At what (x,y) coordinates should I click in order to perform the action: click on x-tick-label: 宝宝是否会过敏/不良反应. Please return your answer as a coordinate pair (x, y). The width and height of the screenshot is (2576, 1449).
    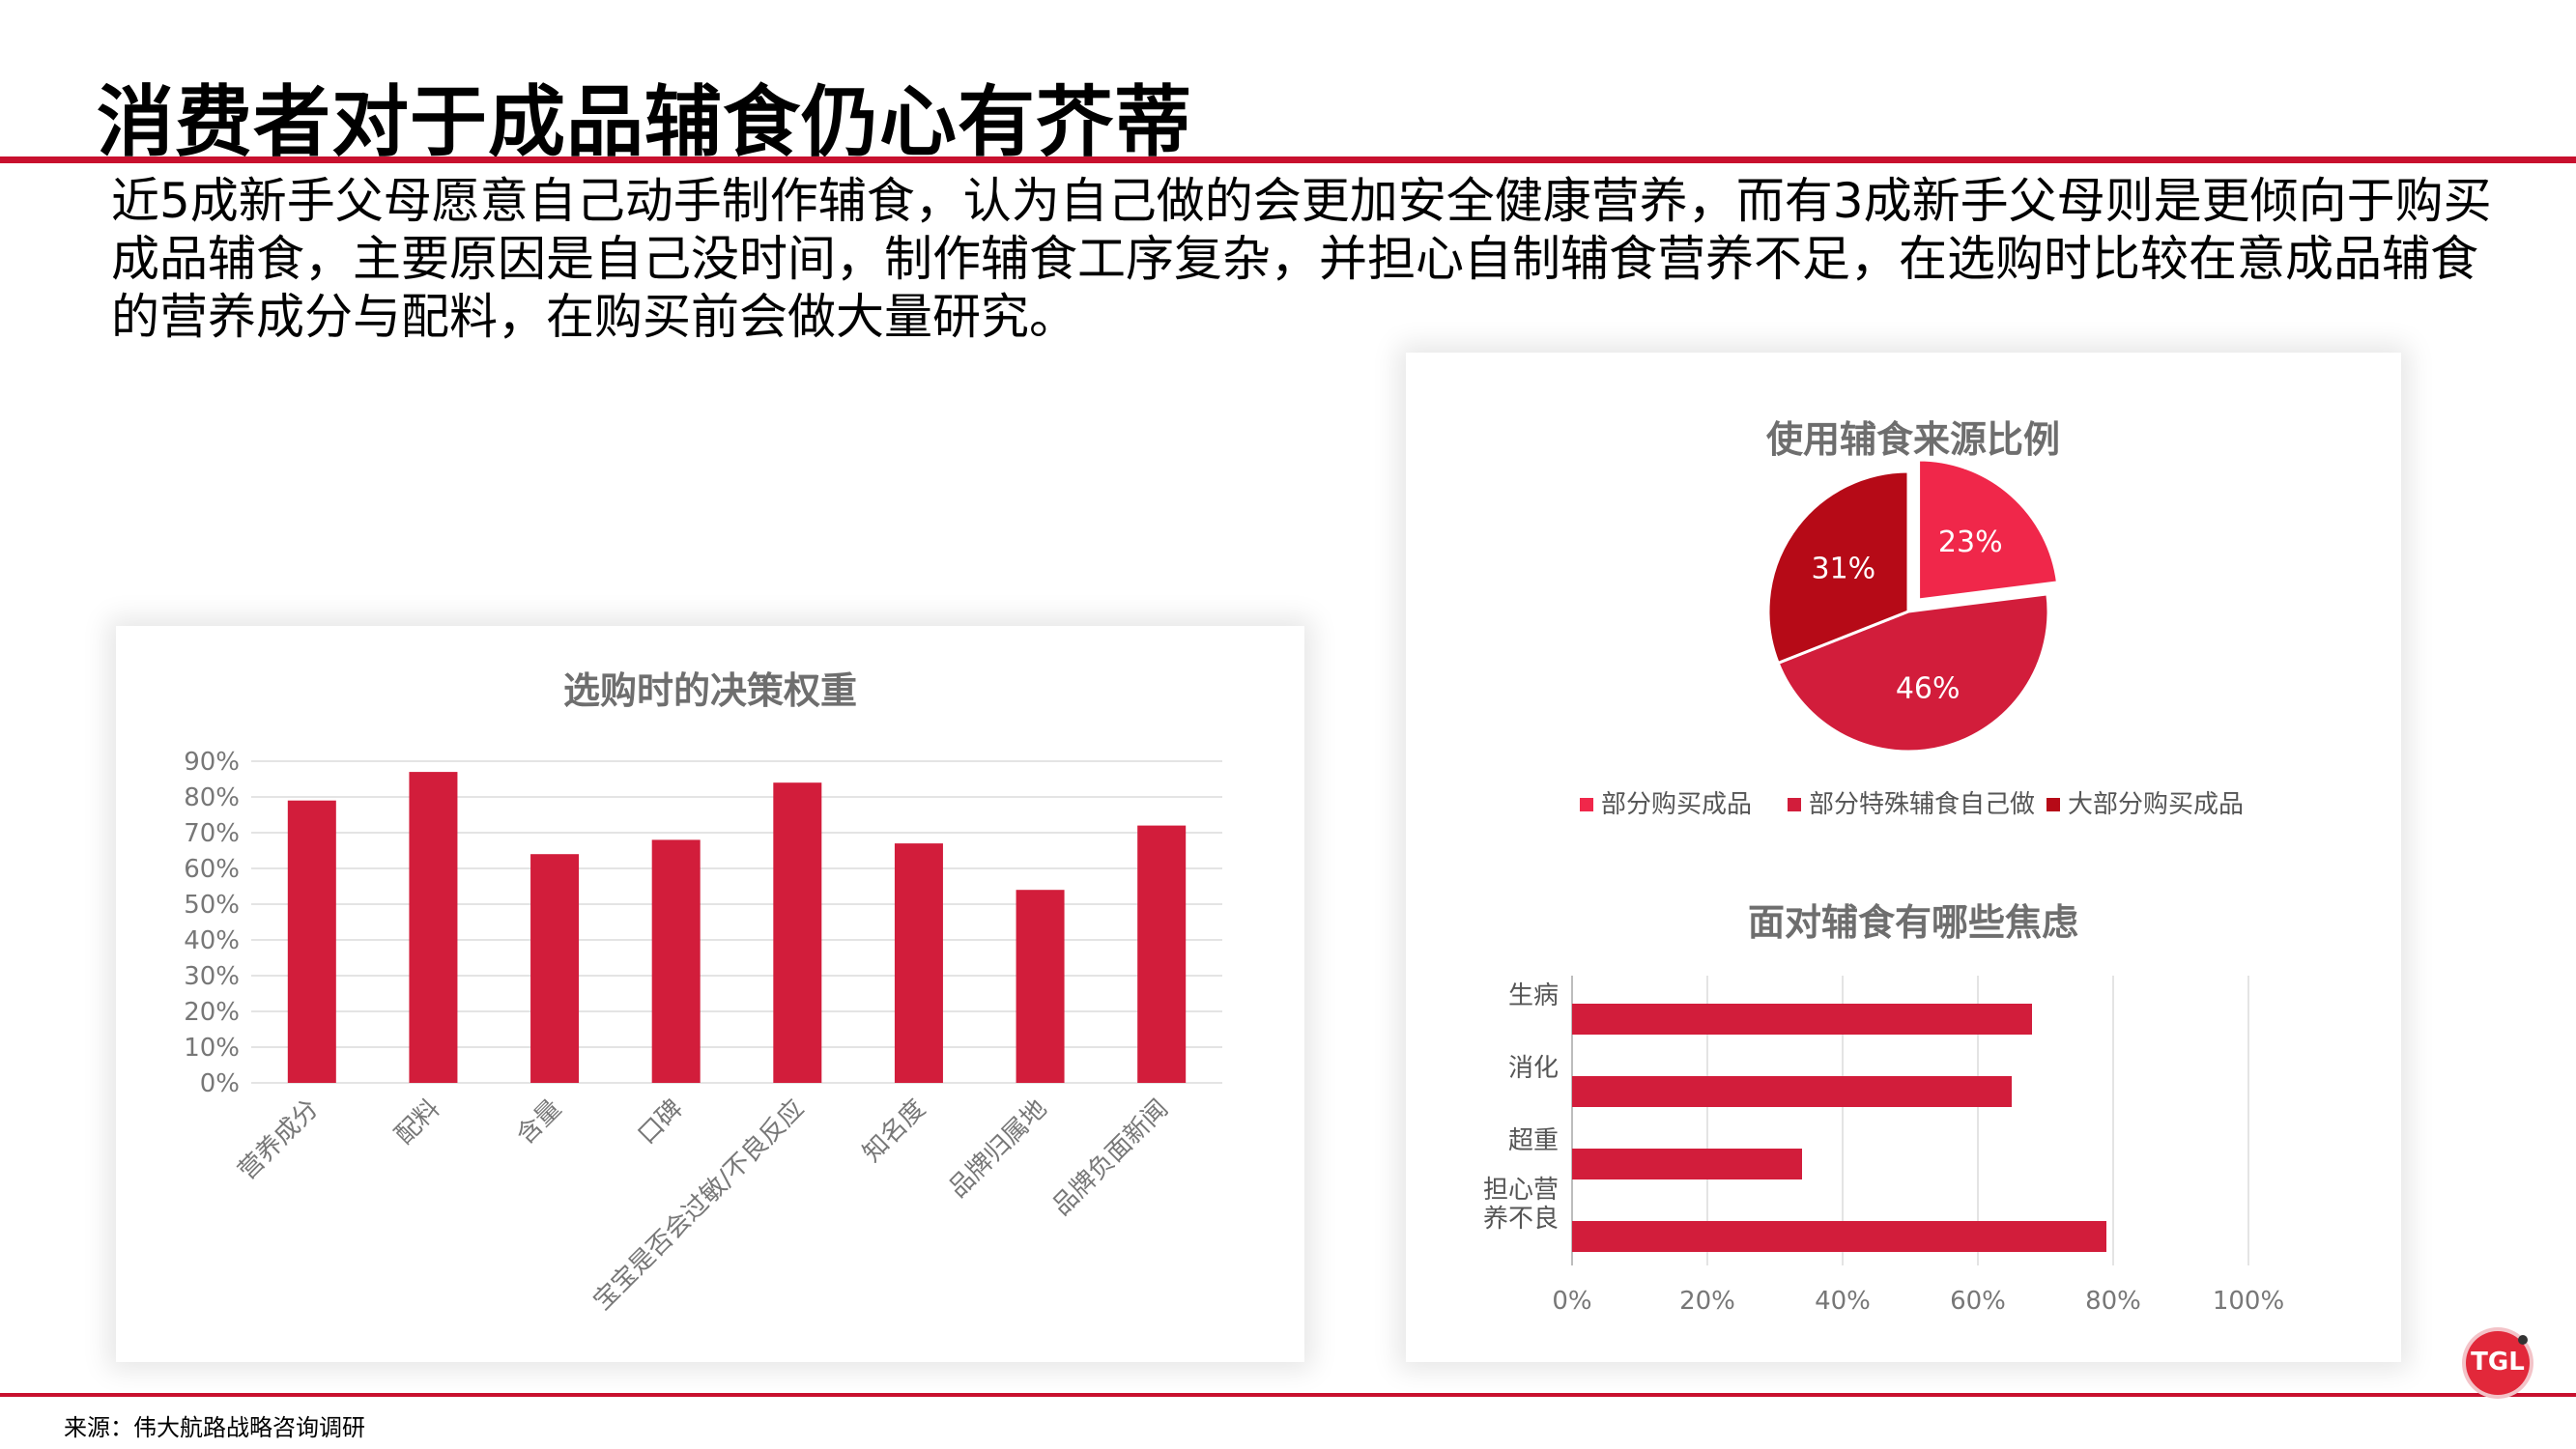
    Looking at the image, I should click on (700, 1205).